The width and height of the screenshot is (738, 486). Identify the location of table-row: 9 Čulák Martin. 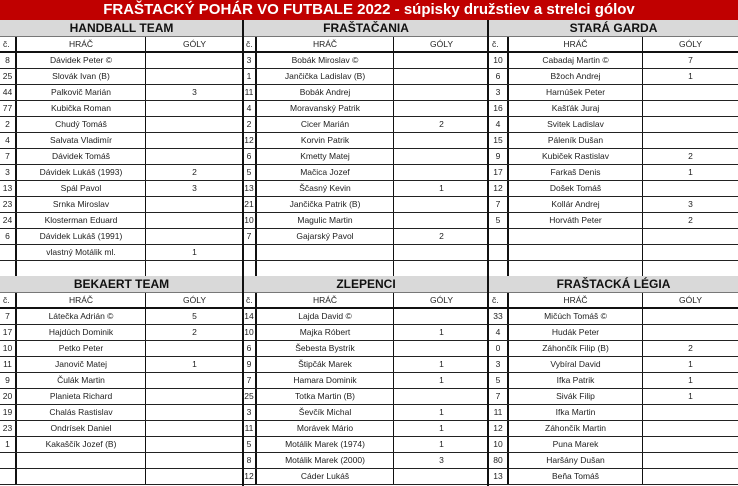
(121, 381).